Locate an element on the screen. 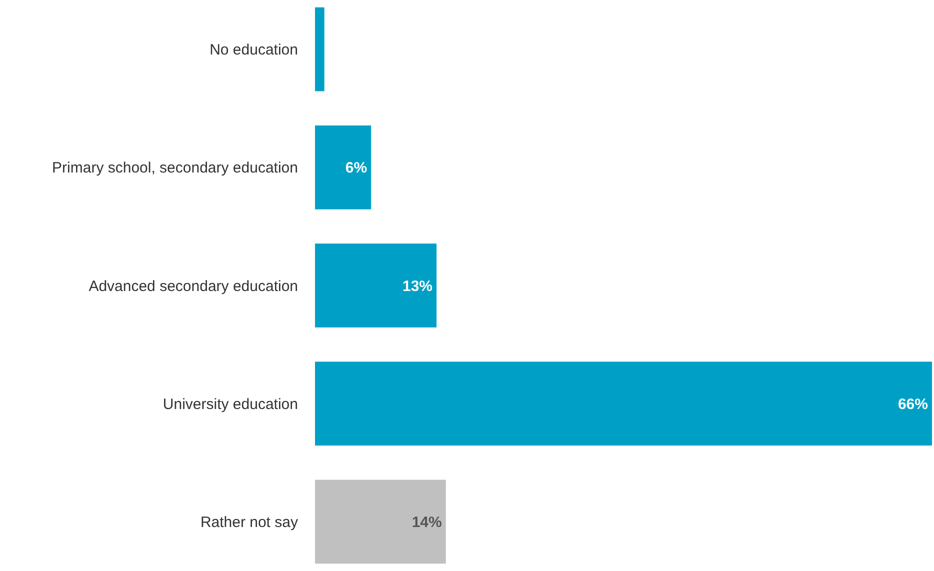 This screenshot has height=571, width=934. data-label: 14% is located at coordinates (427, 522).